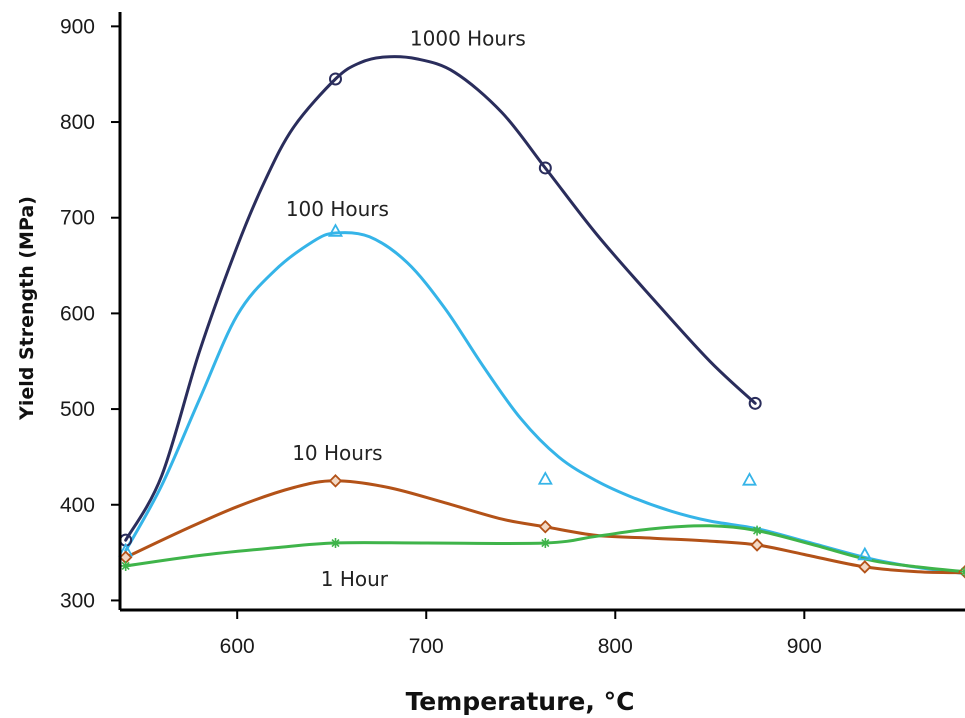  Describe the element at coordinates (468, 38) in the screenshot. I see `curve-label-1000-hours: 1000 Hours` at that location.